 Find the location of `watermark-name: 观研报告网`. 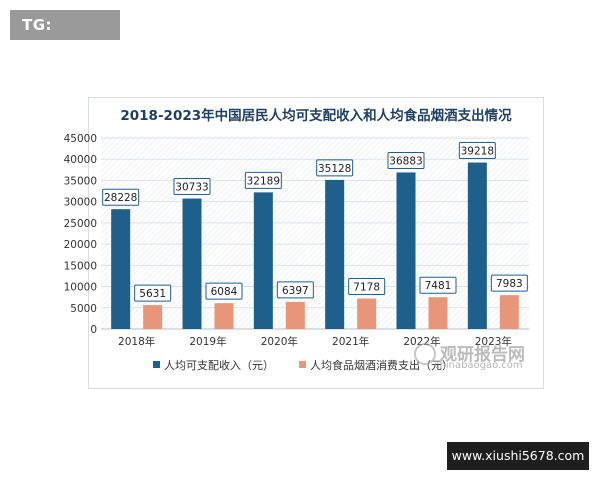

watermark-name: 观研报告网 is located at coordinates (482, 355).